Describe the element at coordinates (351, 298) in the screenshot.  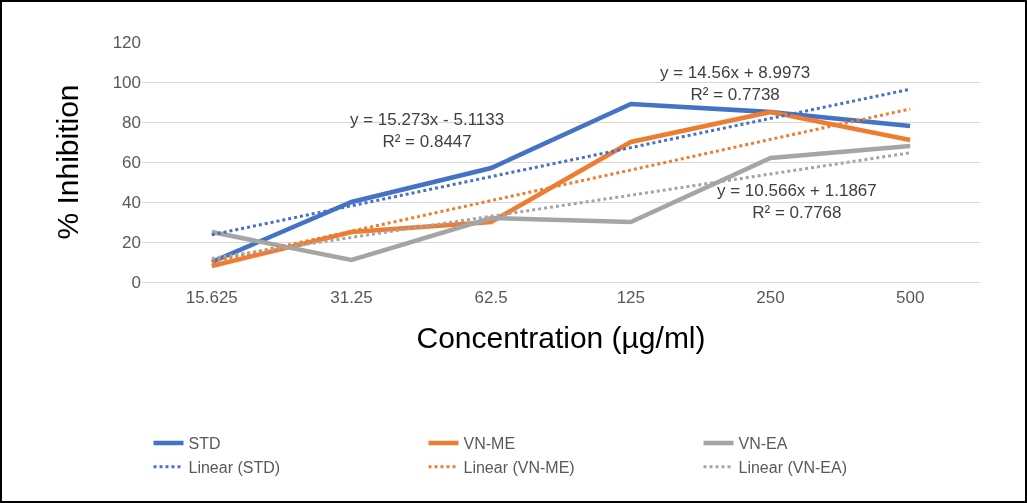
I see `x-tick-label: 31.25` at that location.